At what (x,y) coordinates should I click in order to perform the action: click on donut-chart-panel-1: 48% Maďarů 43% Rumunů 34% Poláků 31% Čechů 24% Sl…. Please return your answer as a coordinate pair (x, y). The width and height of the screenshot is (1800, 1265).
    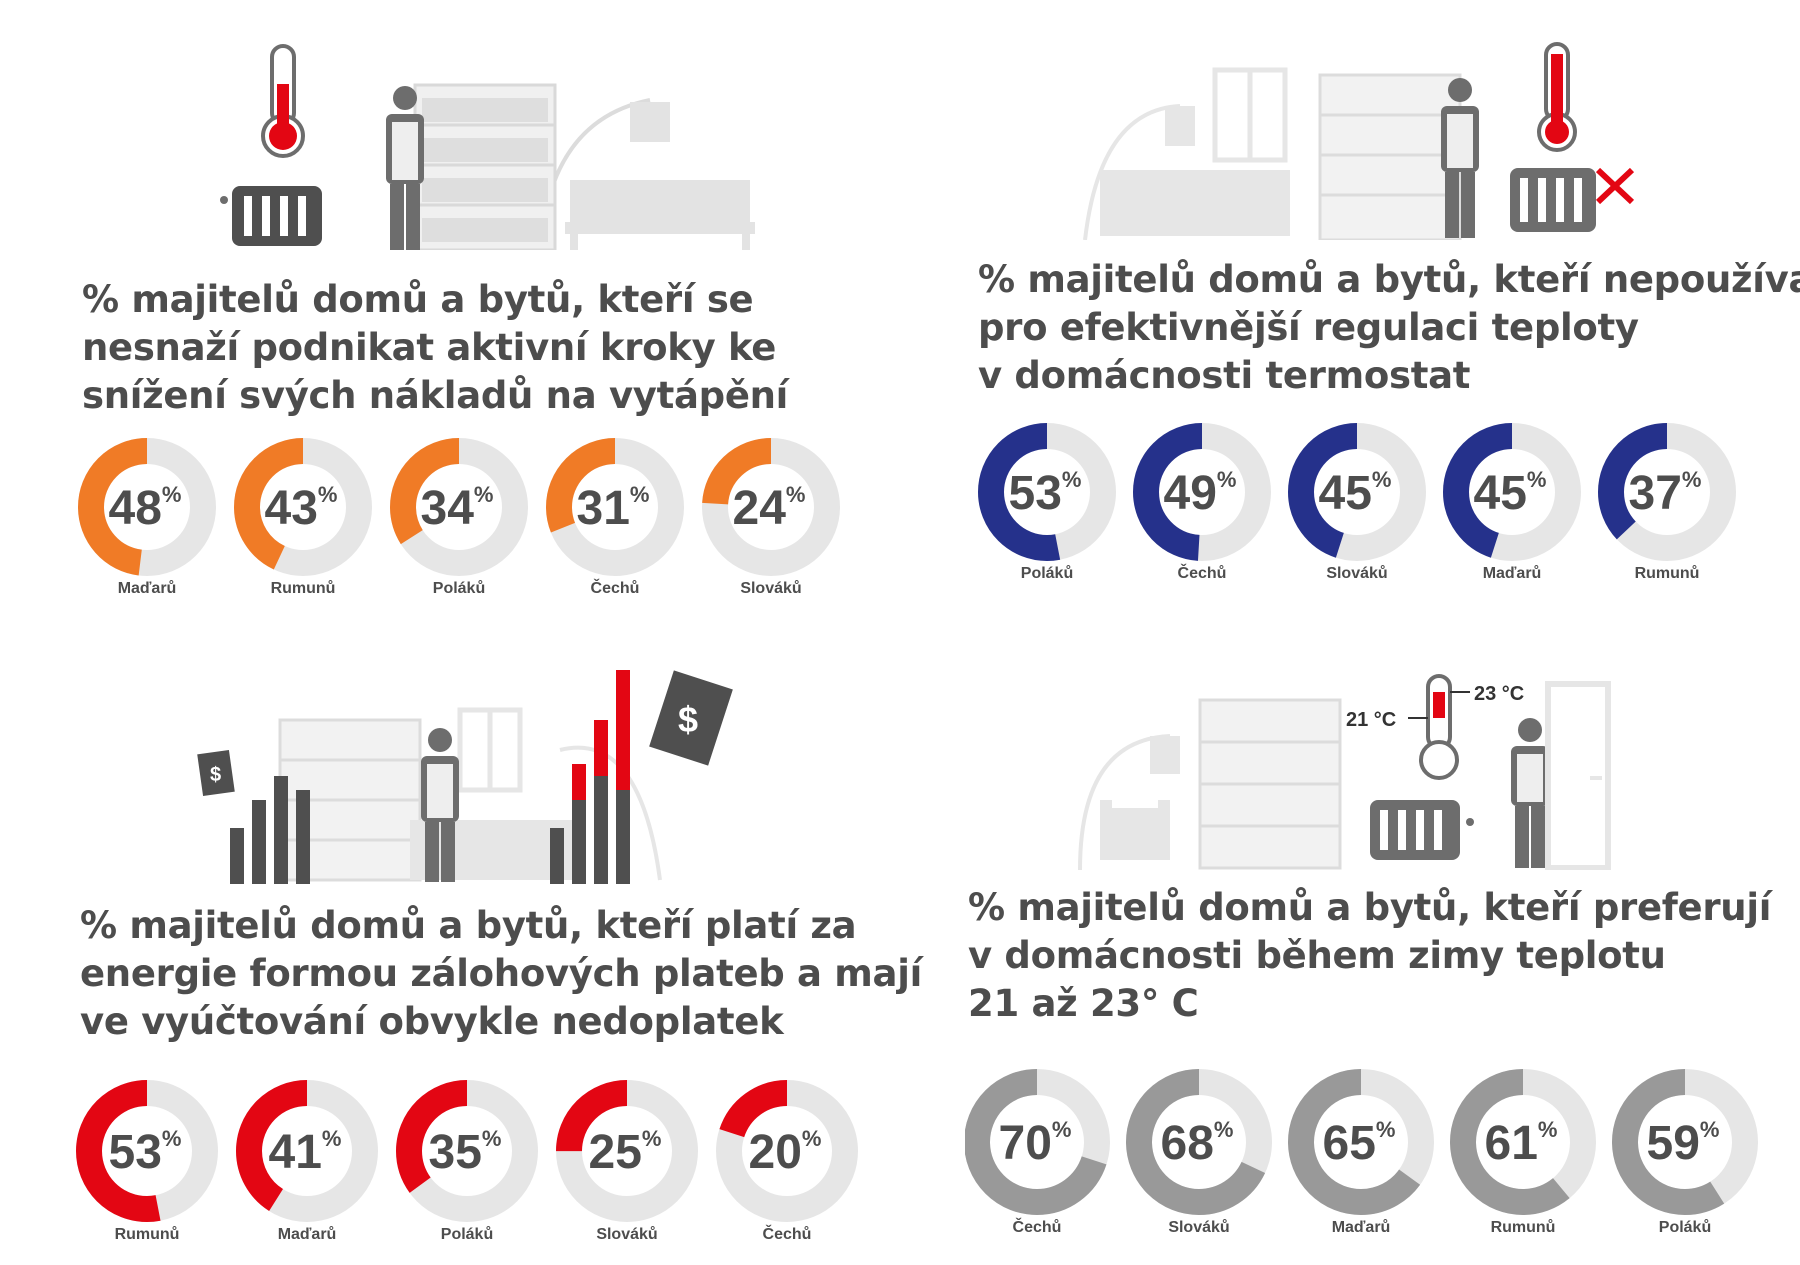
    Looking at the image, I should click on (459, 517).